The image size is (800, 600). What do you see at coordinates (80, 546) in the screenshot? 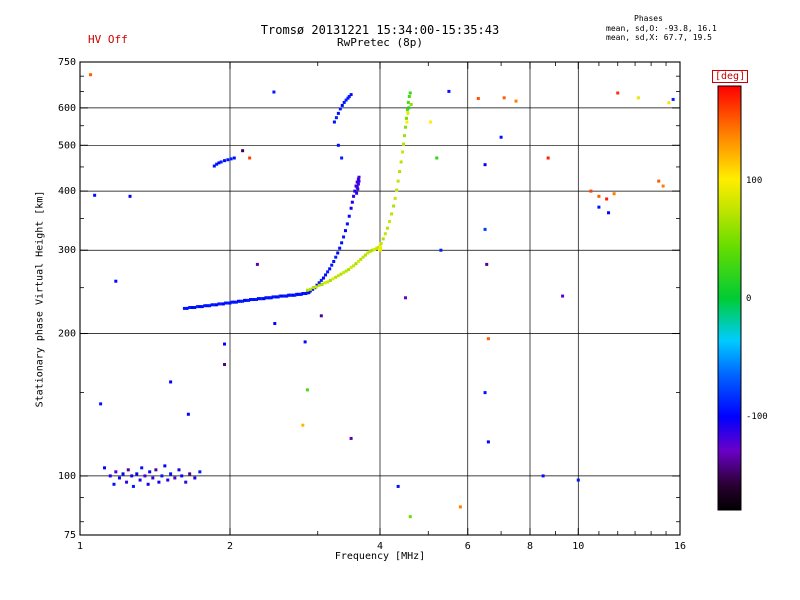
I see `x-tick-label: 1` at bounding box center [80, 546].